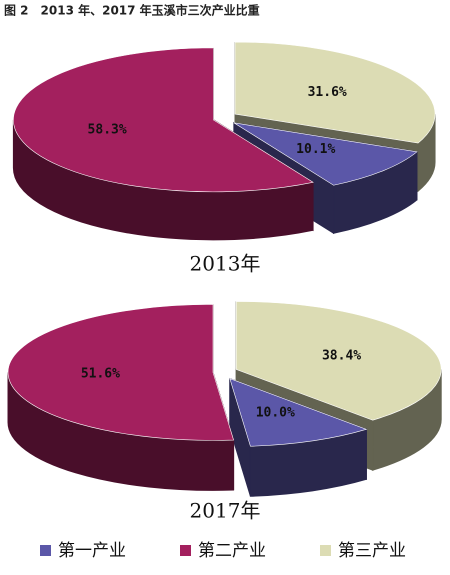 This screenshot has width=450, height=575. Describe the element at coordinates (107, 130) in the screenshot. I see `value-label: 58.3%` at that location.